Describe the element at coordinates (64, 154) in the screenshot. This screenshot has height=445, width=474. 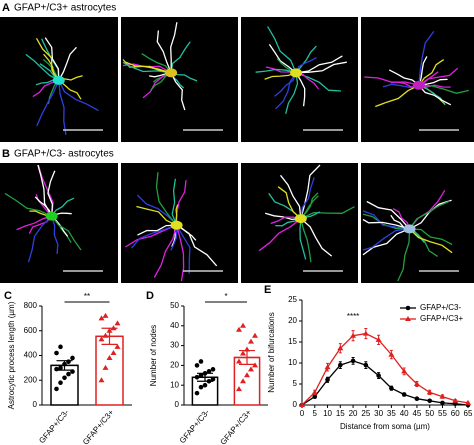
I see `panel-title: GFAP+/C3- astrocytes` at that location.